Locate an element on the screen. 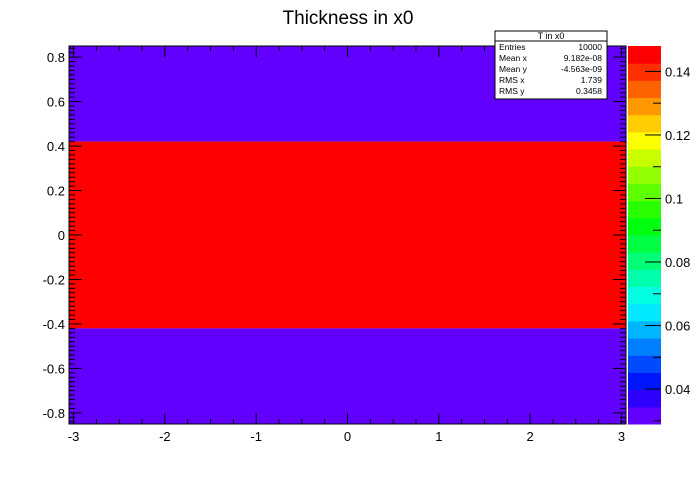 This screenshot has height=477, width=696. y-tick-label: 0 is located at coordinates (61, 235).